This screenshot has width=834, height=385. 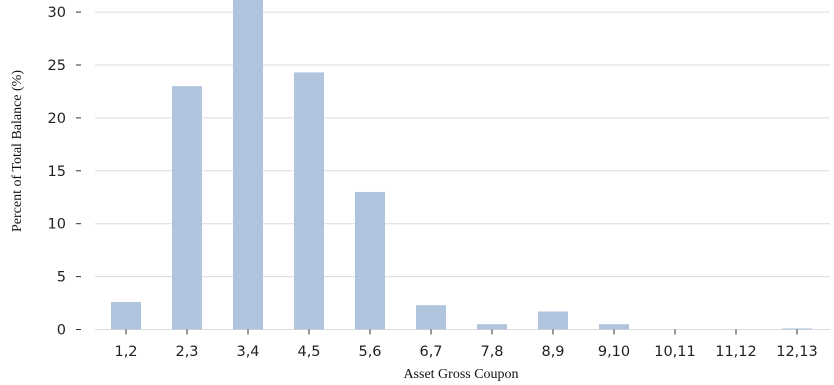 I want to click on x-tick-label-12-13: 12,13, so click(x=797, y=352).